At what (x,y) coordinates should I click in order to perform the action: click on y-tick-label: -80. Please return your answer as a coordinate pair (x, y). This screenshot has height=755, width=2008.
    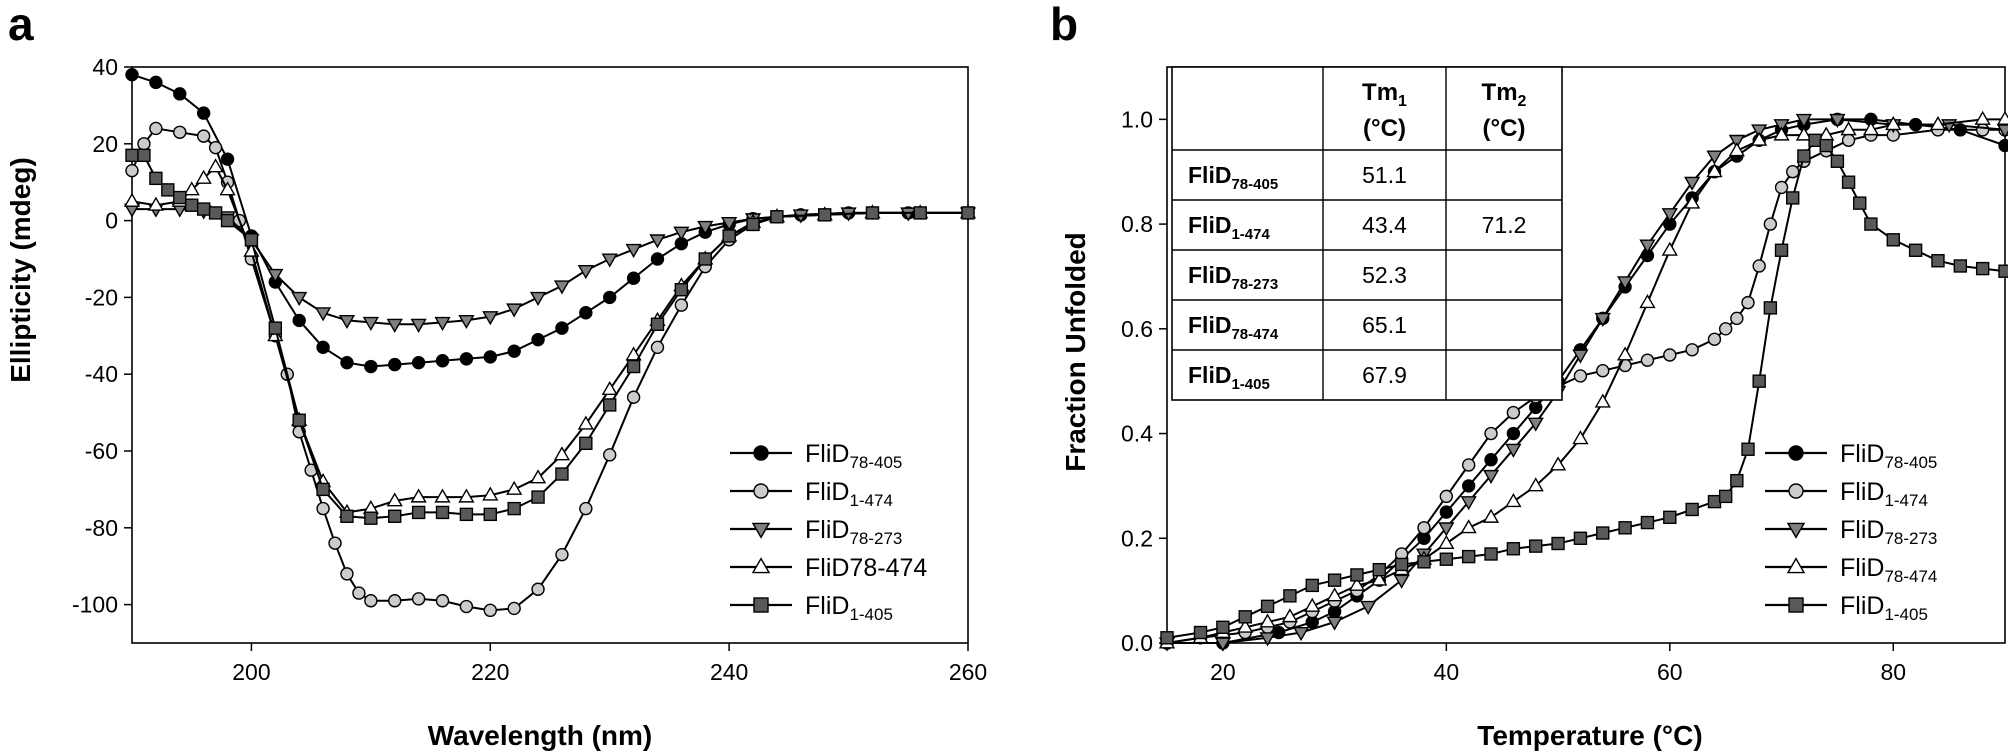
    Looking at the image, I should click on (101, 528).